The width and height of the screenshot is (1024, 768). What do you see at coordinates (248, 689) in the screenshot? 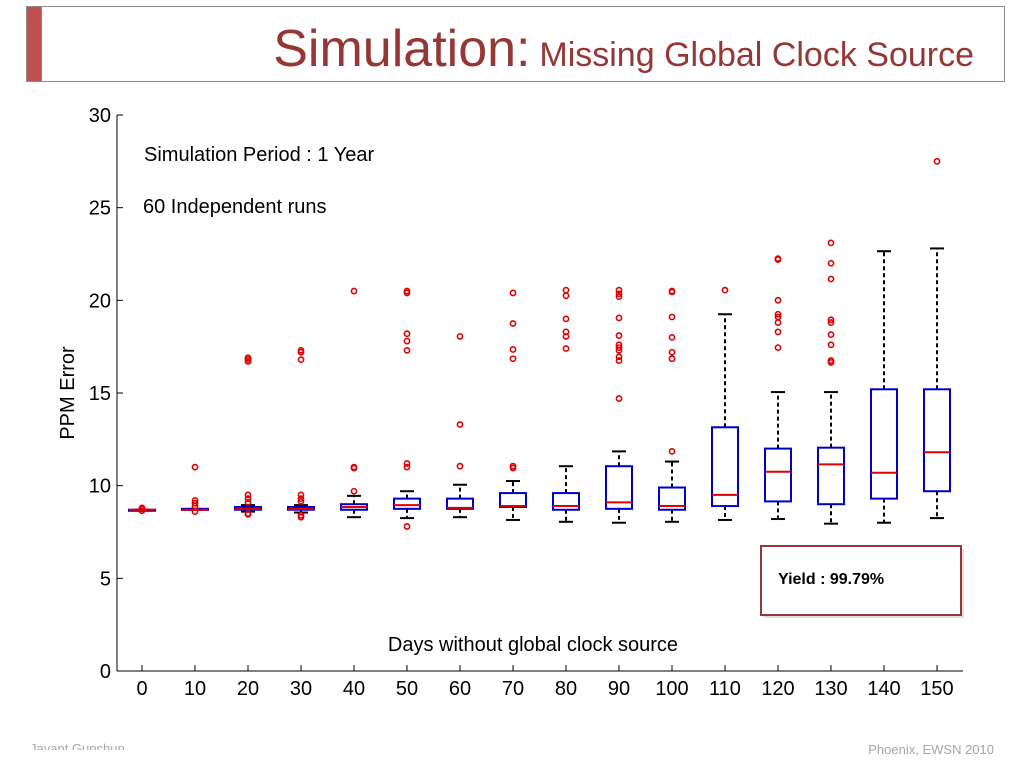
I see `x-tick-label: 20` at bounding box center [248, 689].